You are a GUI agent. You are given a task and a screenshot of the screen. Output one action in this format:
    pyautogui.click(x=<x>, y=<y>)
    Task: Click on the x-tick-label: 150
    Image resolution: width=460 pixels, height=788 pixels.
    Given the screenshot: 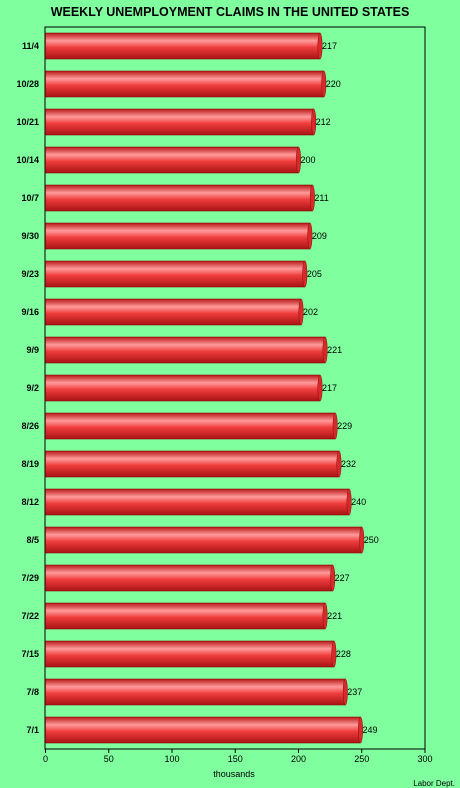 What is the action you would take?
    pyautogui.click(x=235, y=759)
    